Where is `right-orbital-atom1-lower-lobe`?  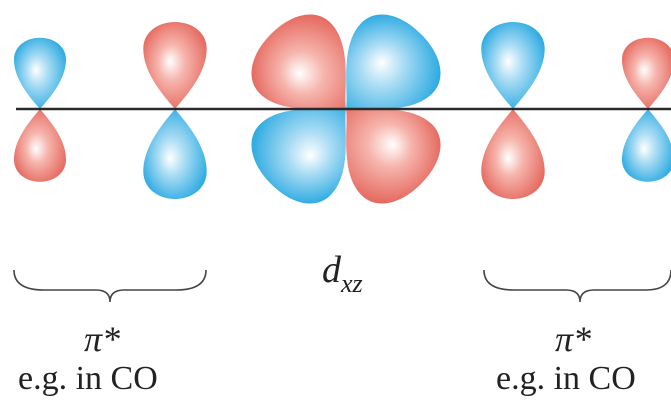
right-orbital-atom1-lower-lobe is located at coordinates (513, 154).